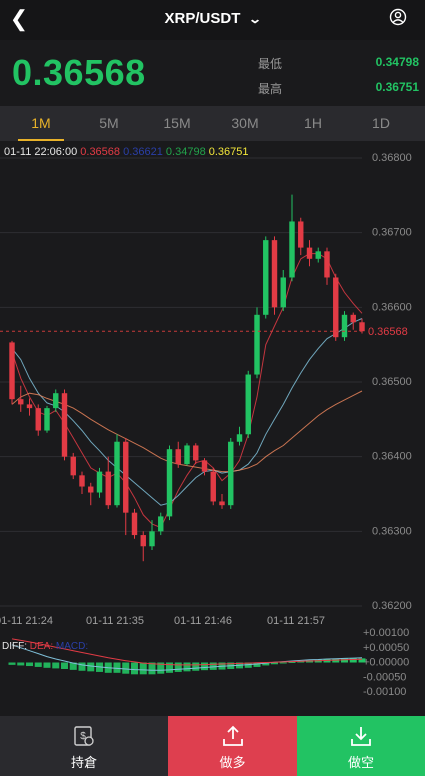 This screenshot has height=776, width=425. I want to click on pair-selector: XRP/USDT ⌄, so click(212, 18).